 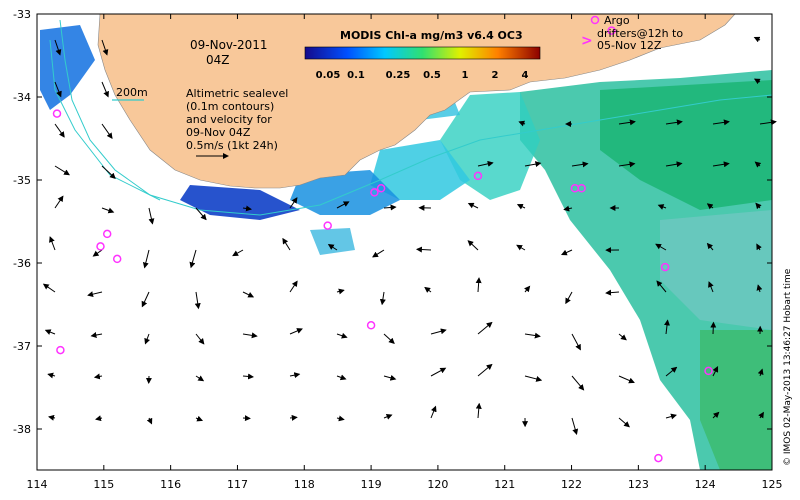 I want to click on note-line-5: 0.5m/s (1kt 24h), so click(x=232, y=145).